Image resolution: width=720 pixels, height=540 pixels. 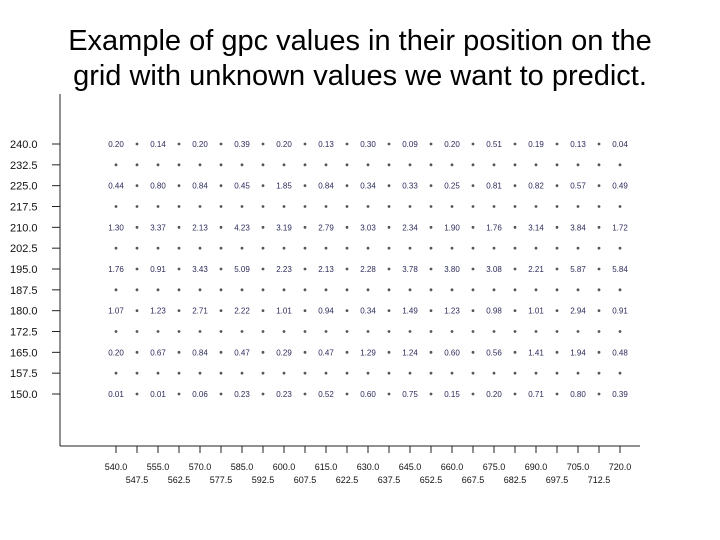 What do you see at coordinates (410, 269) in the screenshot?
I see `known-value-label: 3.78` at bounding box center [410, 269].